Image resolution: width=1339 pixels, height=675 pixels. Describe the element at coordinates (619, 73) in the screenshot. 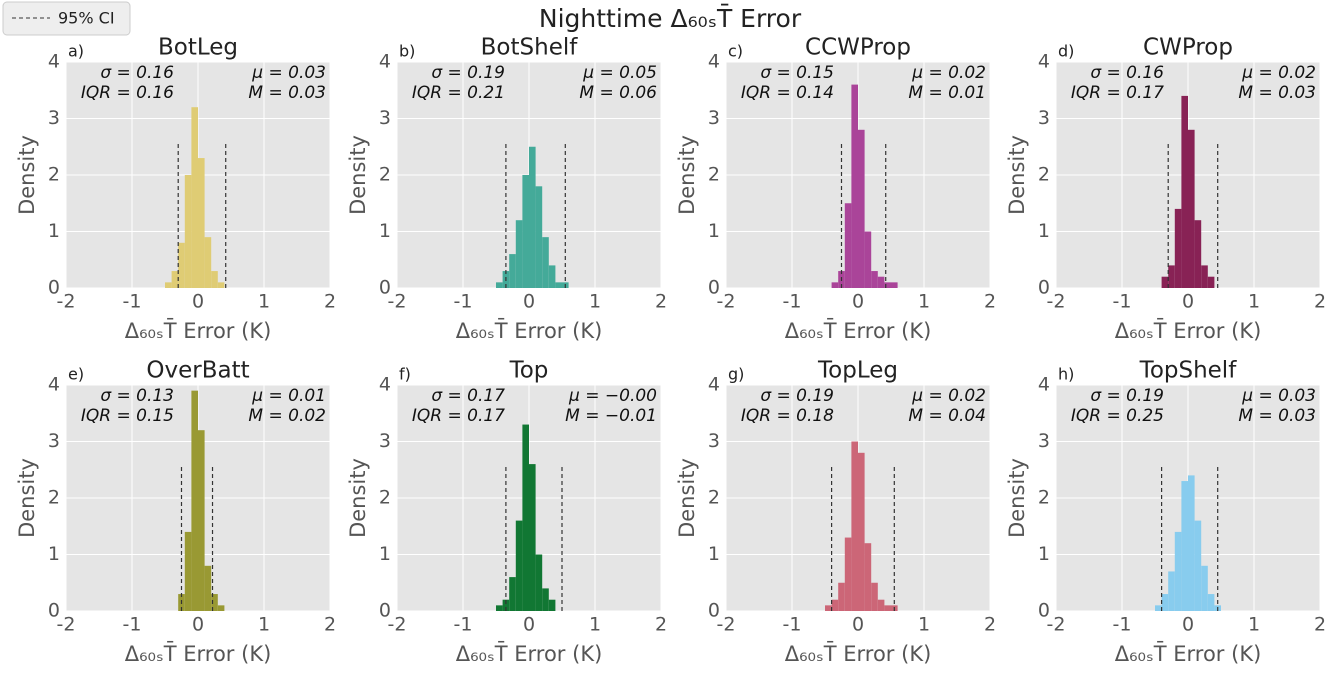

I see `stat-mean: μ = 0.05` at that location.